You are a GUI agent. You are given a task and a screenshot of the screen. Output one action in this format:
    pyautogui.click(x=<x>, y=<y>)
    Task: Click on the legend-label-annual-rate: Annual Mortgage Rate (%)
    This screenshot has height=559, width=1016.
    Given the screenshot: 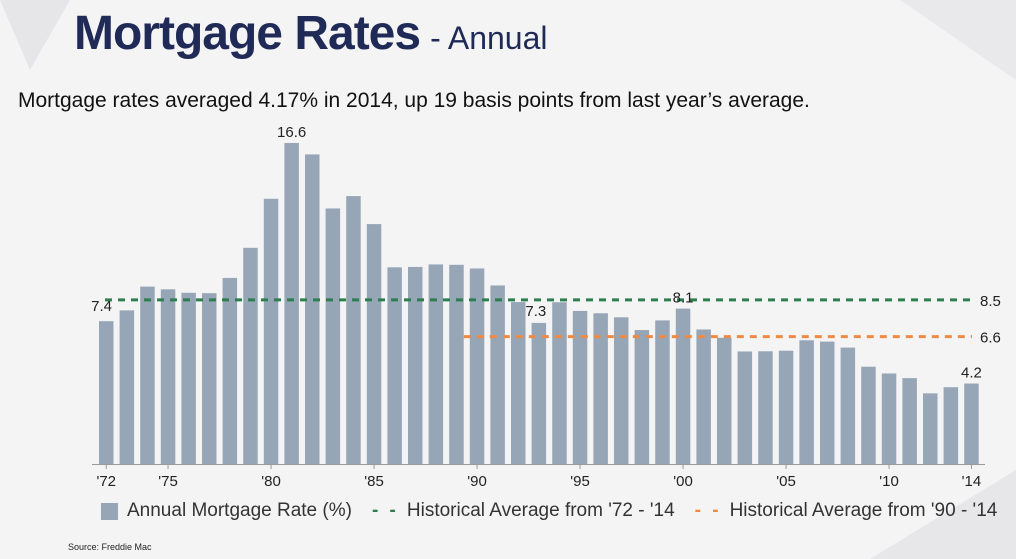 What is the action you would take?
    pyautogui.click(x=239, y=510)
    